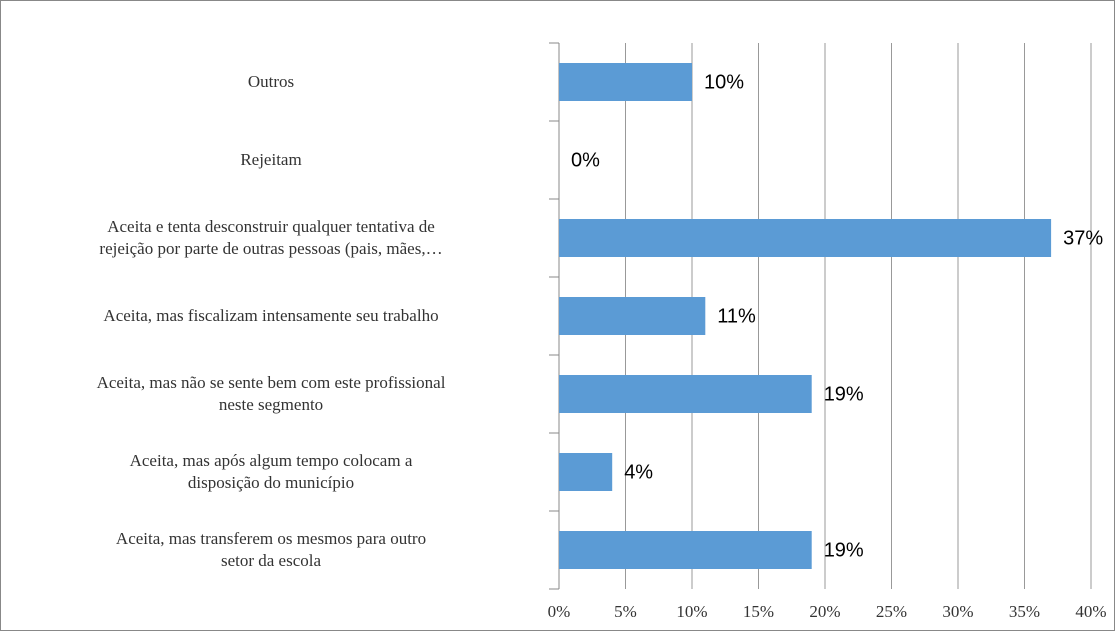  Describe the element at coordinates (724, 82) in the screenshot. I see `value-label: 10%` at that location.